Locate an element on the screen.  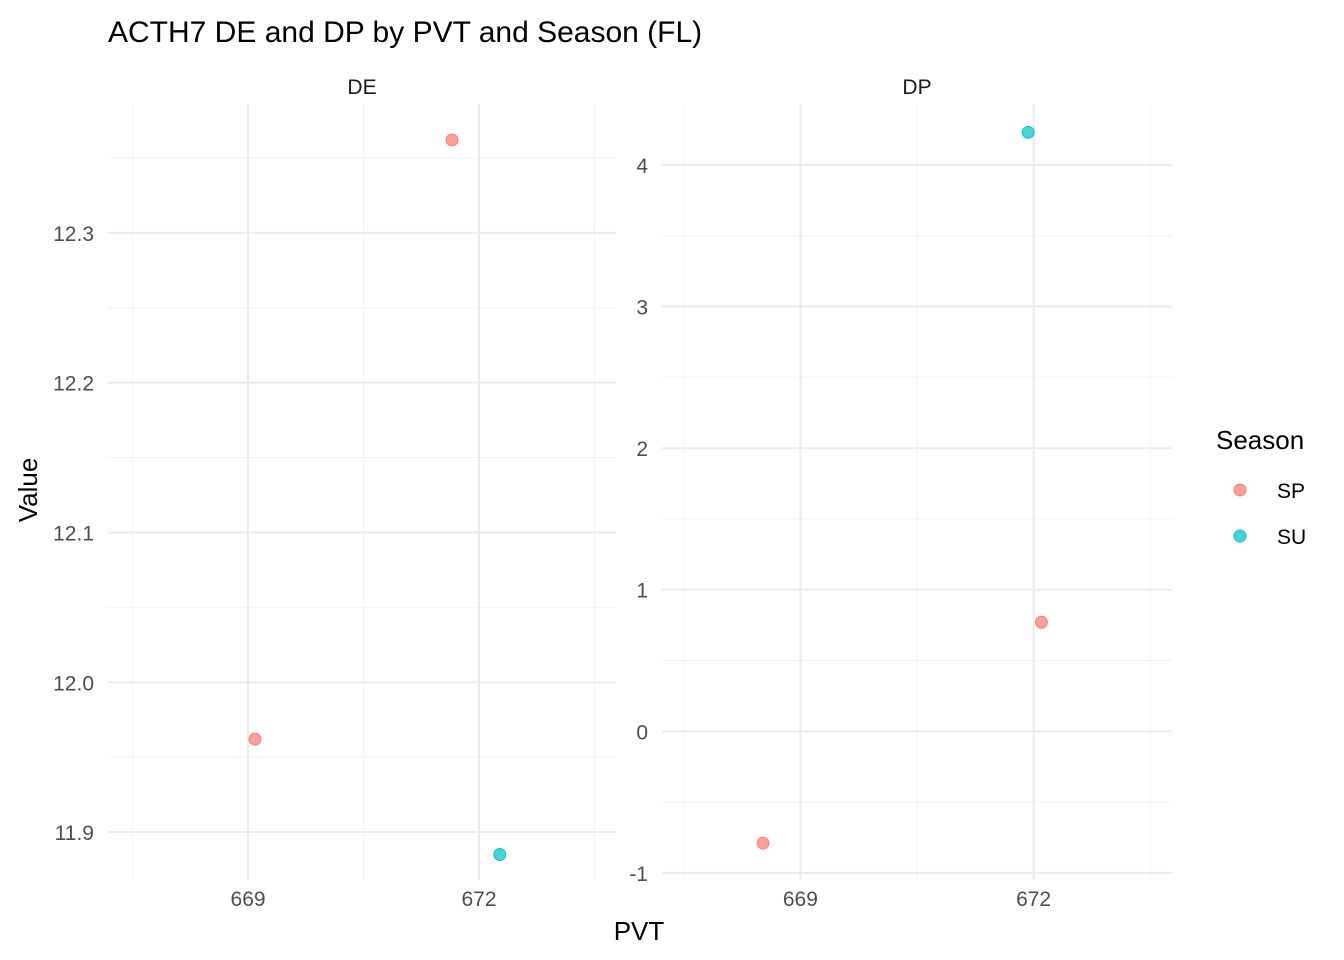
y-tick-label: 11.9 is located at coordinates (74, 833).